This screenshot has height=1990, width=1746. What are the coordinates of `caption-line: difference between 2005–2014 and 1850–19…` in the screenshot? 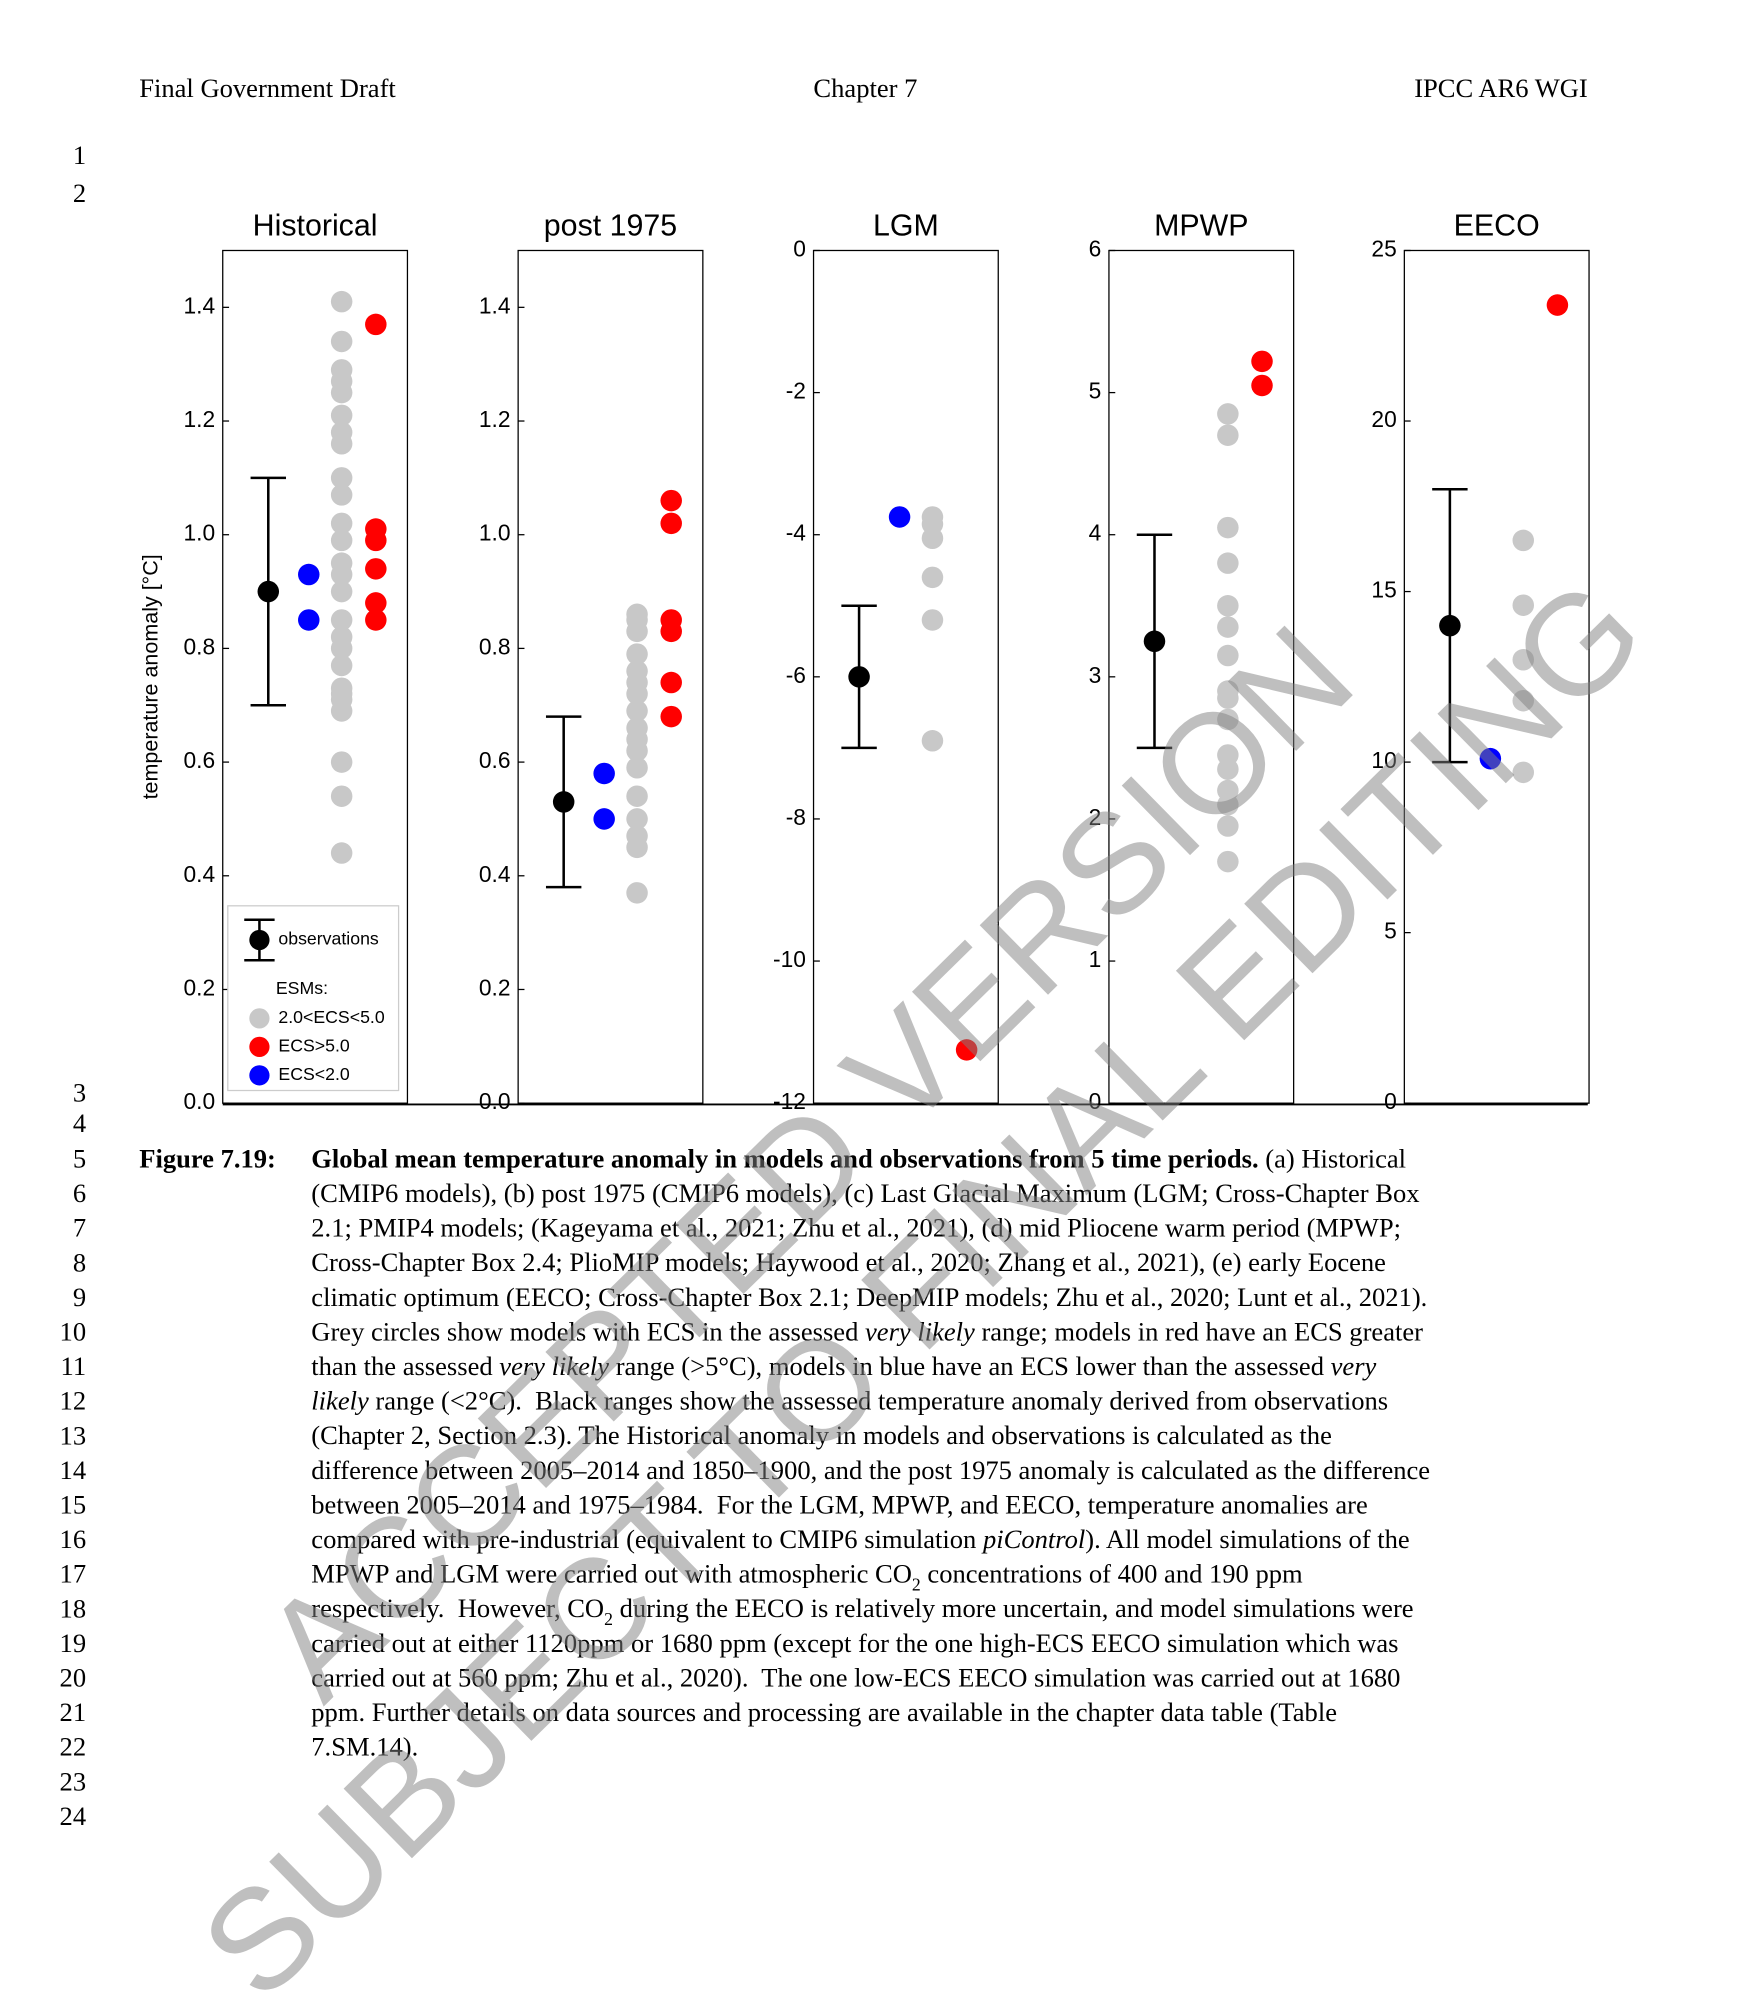 It's located at (870, 1470).